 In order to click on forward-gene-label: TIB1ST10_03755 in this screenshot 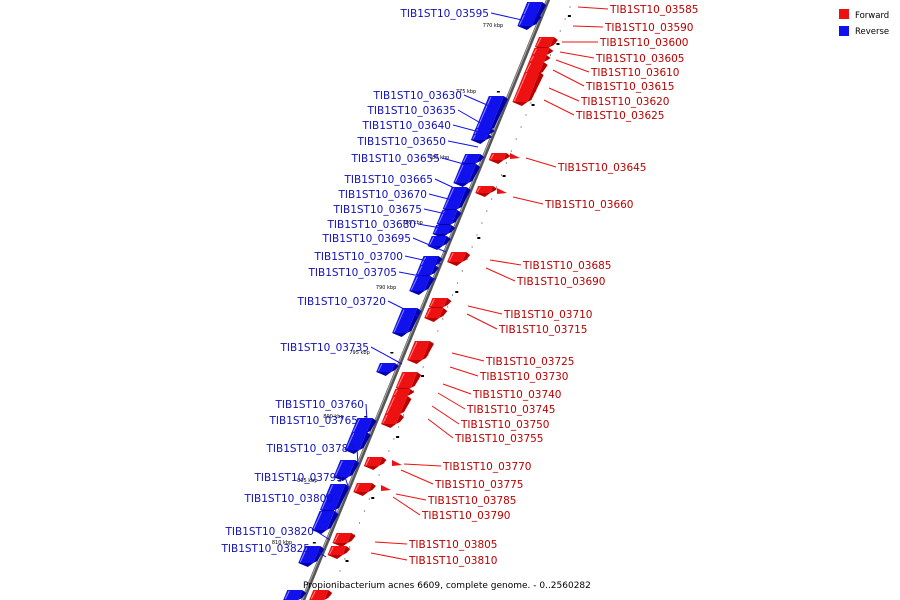, I will do `click(499, 439)`.